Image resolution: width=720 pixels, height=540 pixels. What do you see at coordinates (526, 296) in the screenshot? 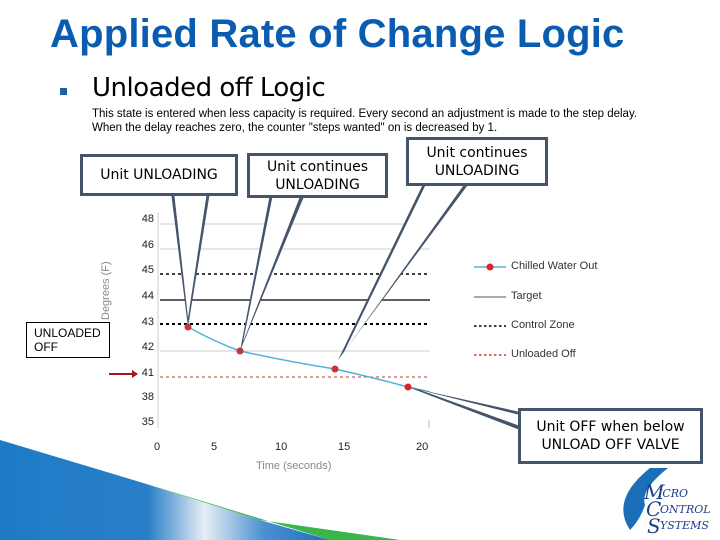
I see `legend-target: Target` at bounding box center [526, 296].